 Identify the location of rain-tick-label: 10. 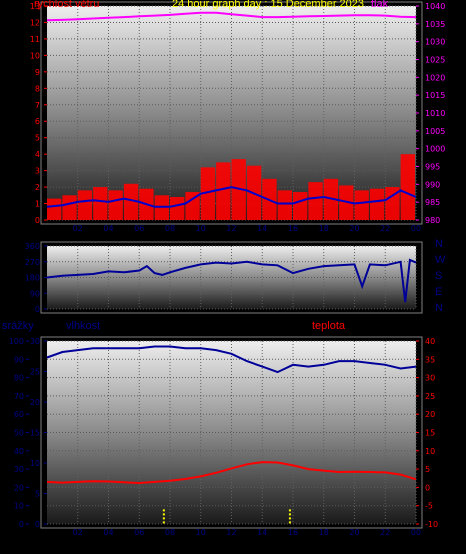
(19, 506).